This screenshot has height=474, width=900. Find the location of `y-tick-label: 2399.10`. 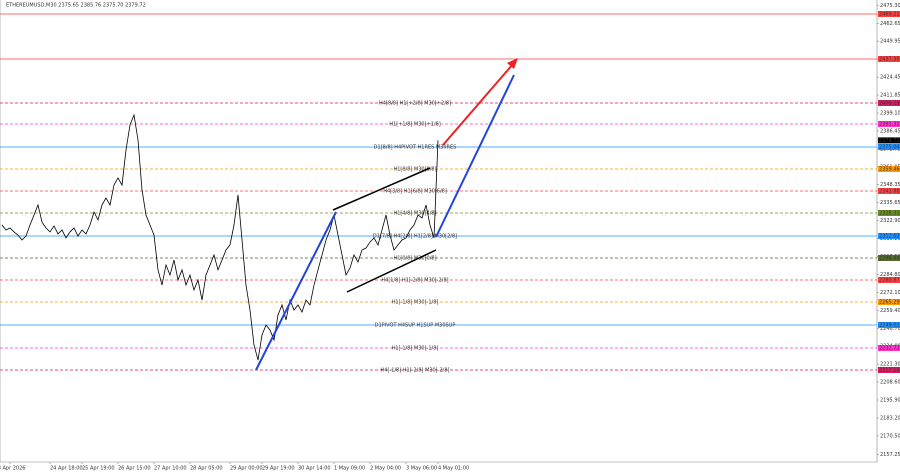

y-tick-label: 2399.10 is located at coordinates (890, 114).